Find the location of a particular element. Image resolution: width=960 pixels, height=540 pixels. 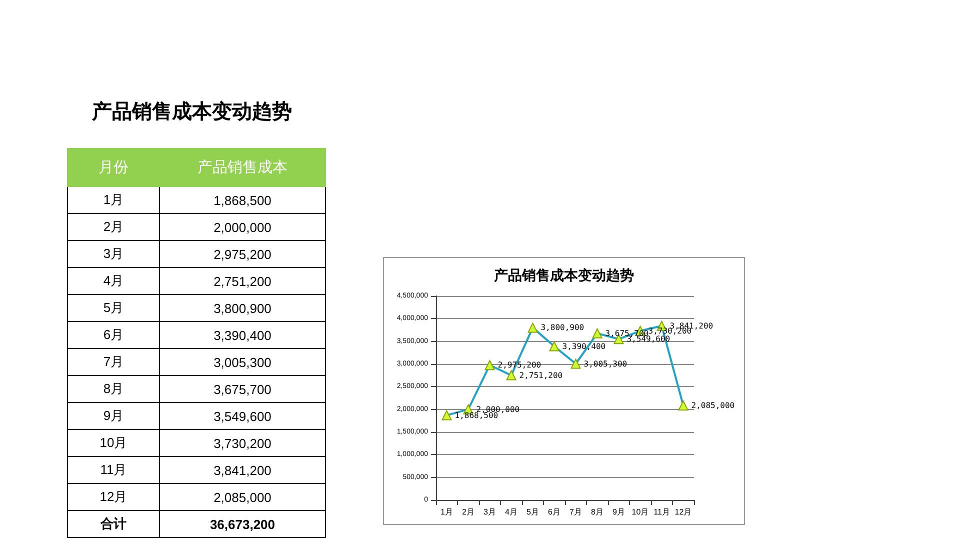

text: 2,975,200 is located at coordinates (243, 254).